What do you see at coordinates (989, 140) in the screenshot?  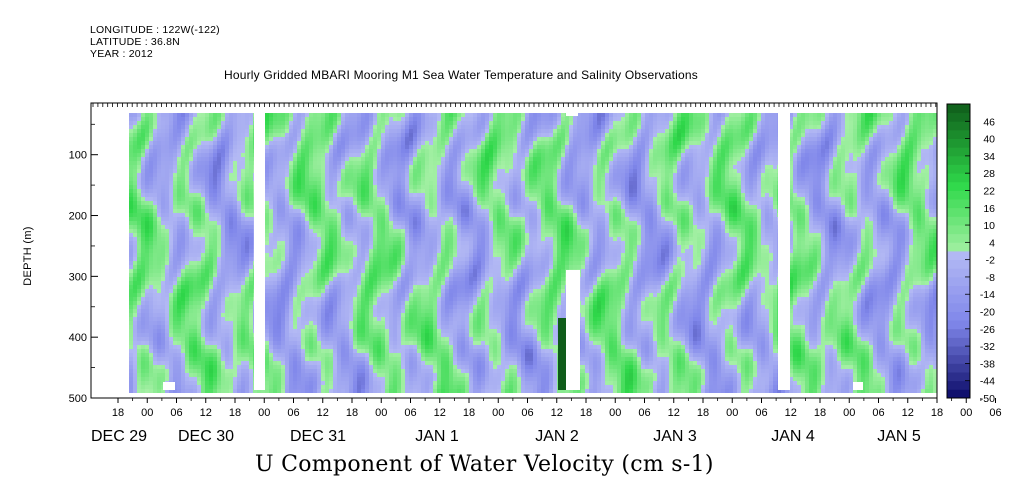 I see `colorbar-tick-label: 40` at bounding box center [989, 140].